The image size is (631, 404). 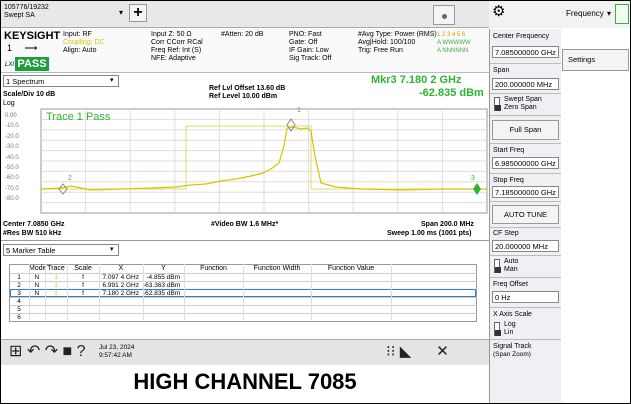 I want to click on ref-offset: Ref Lvl Offset 13.60 dB, so click(x=247, y=88).